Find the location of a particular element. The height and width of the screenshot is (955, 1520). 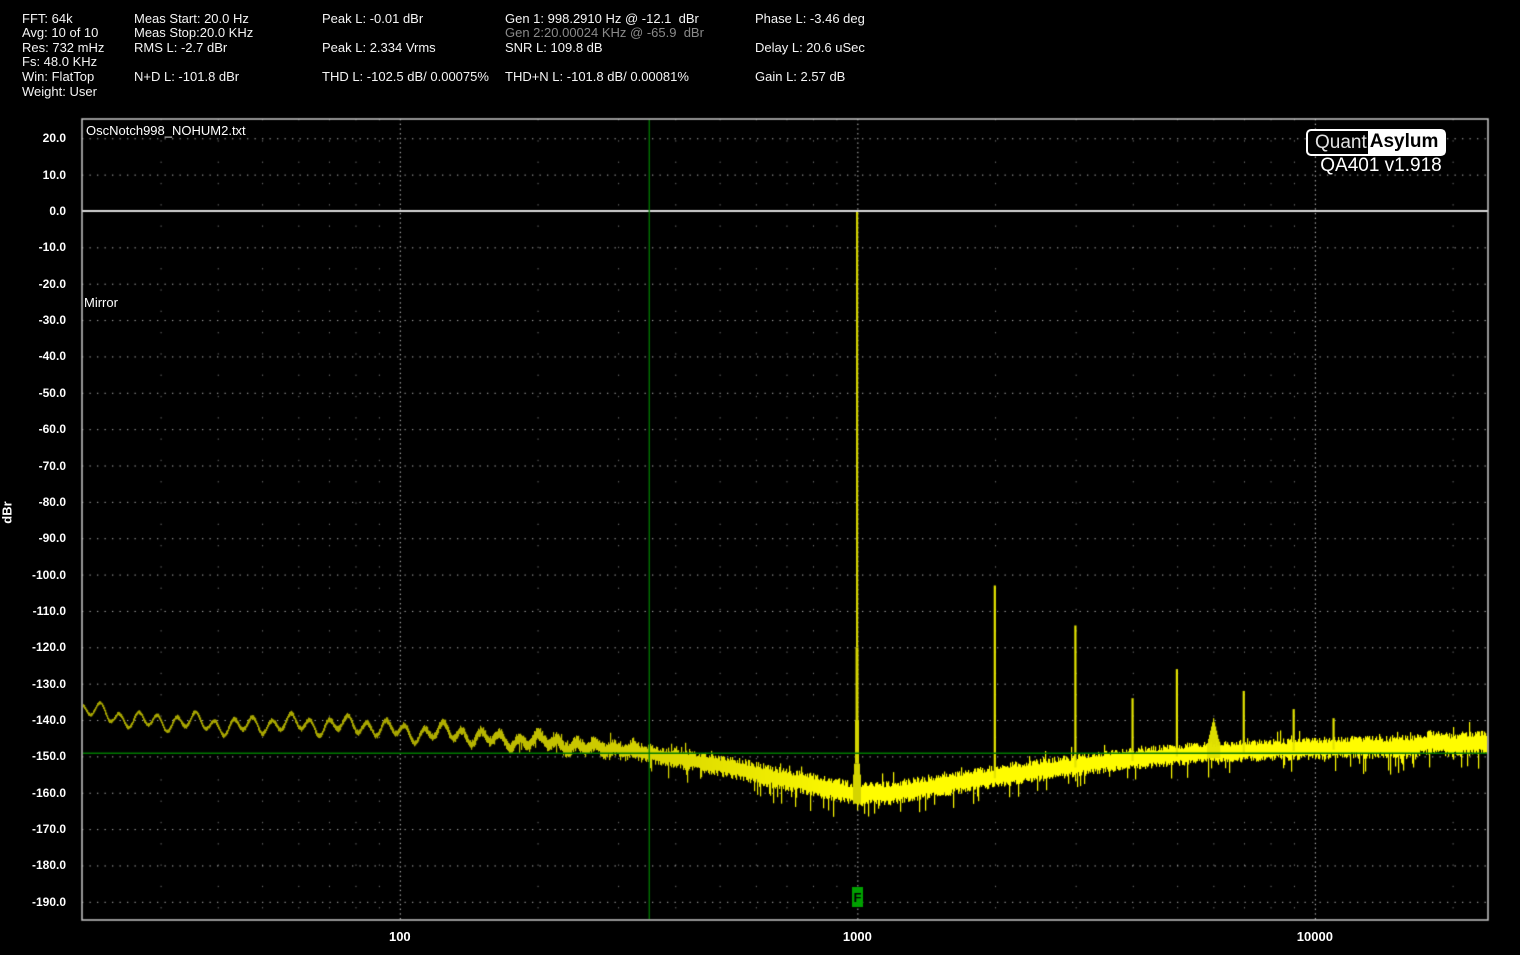

y-tick-label: -50.0 is located at coordinates (52, 392).